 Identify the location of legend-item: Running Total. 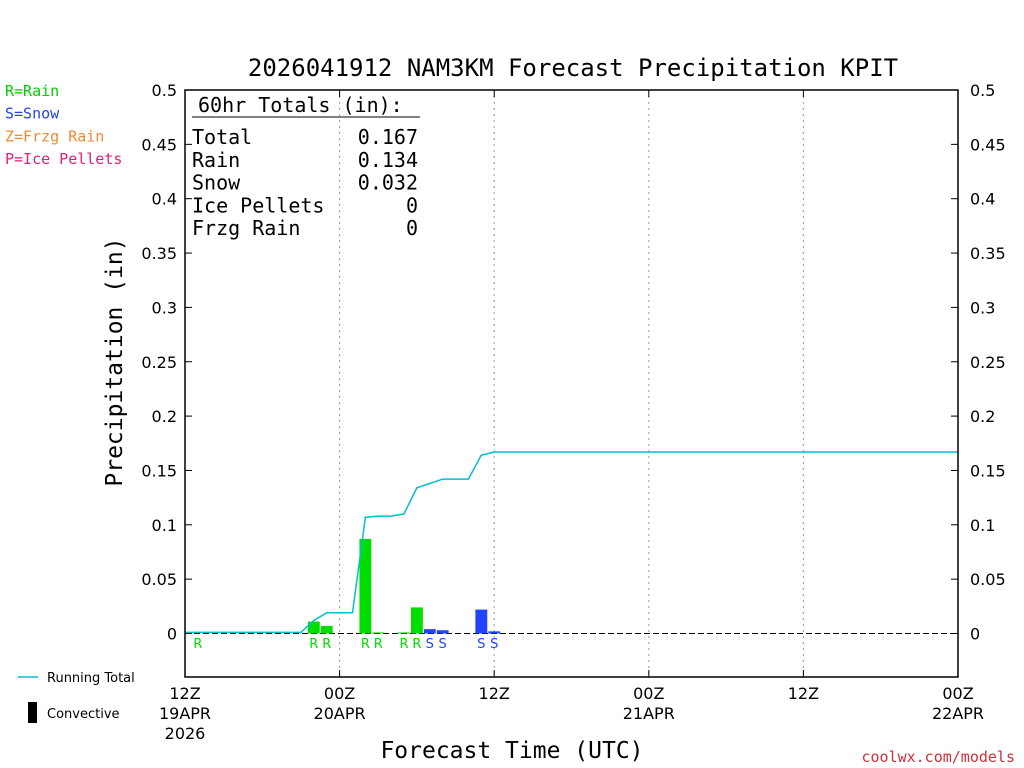
(91, 678).